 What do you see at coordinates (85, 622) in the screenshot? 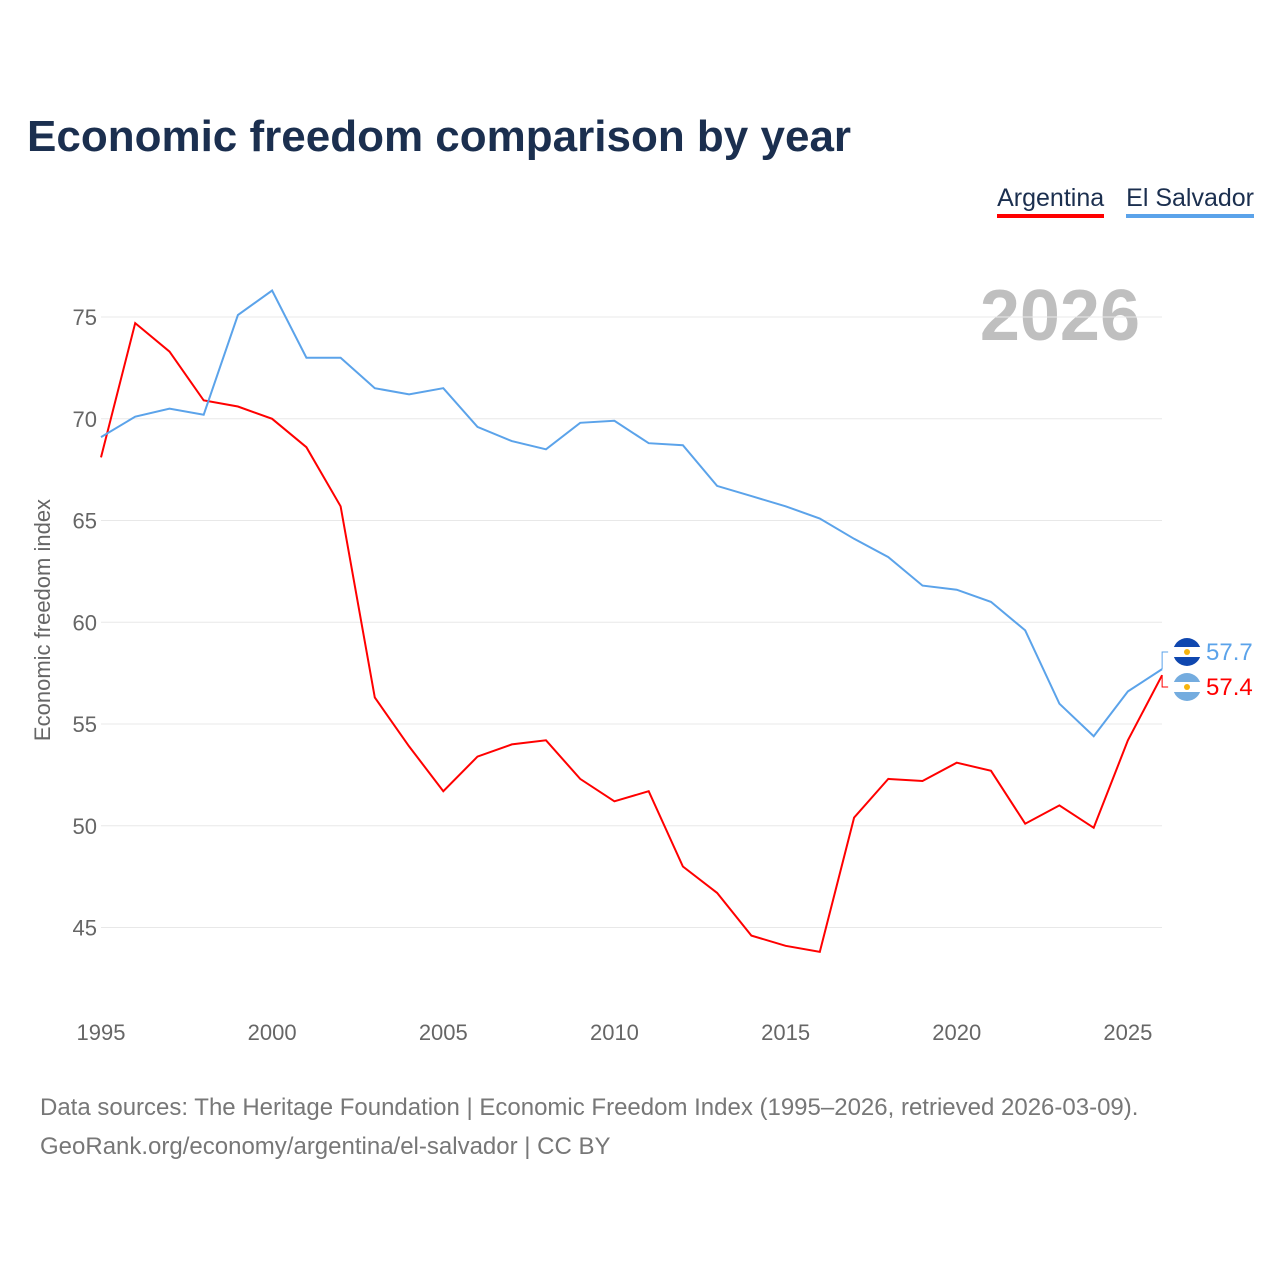
I see `y-tick-label: 60` at bounding box center [85, 622].